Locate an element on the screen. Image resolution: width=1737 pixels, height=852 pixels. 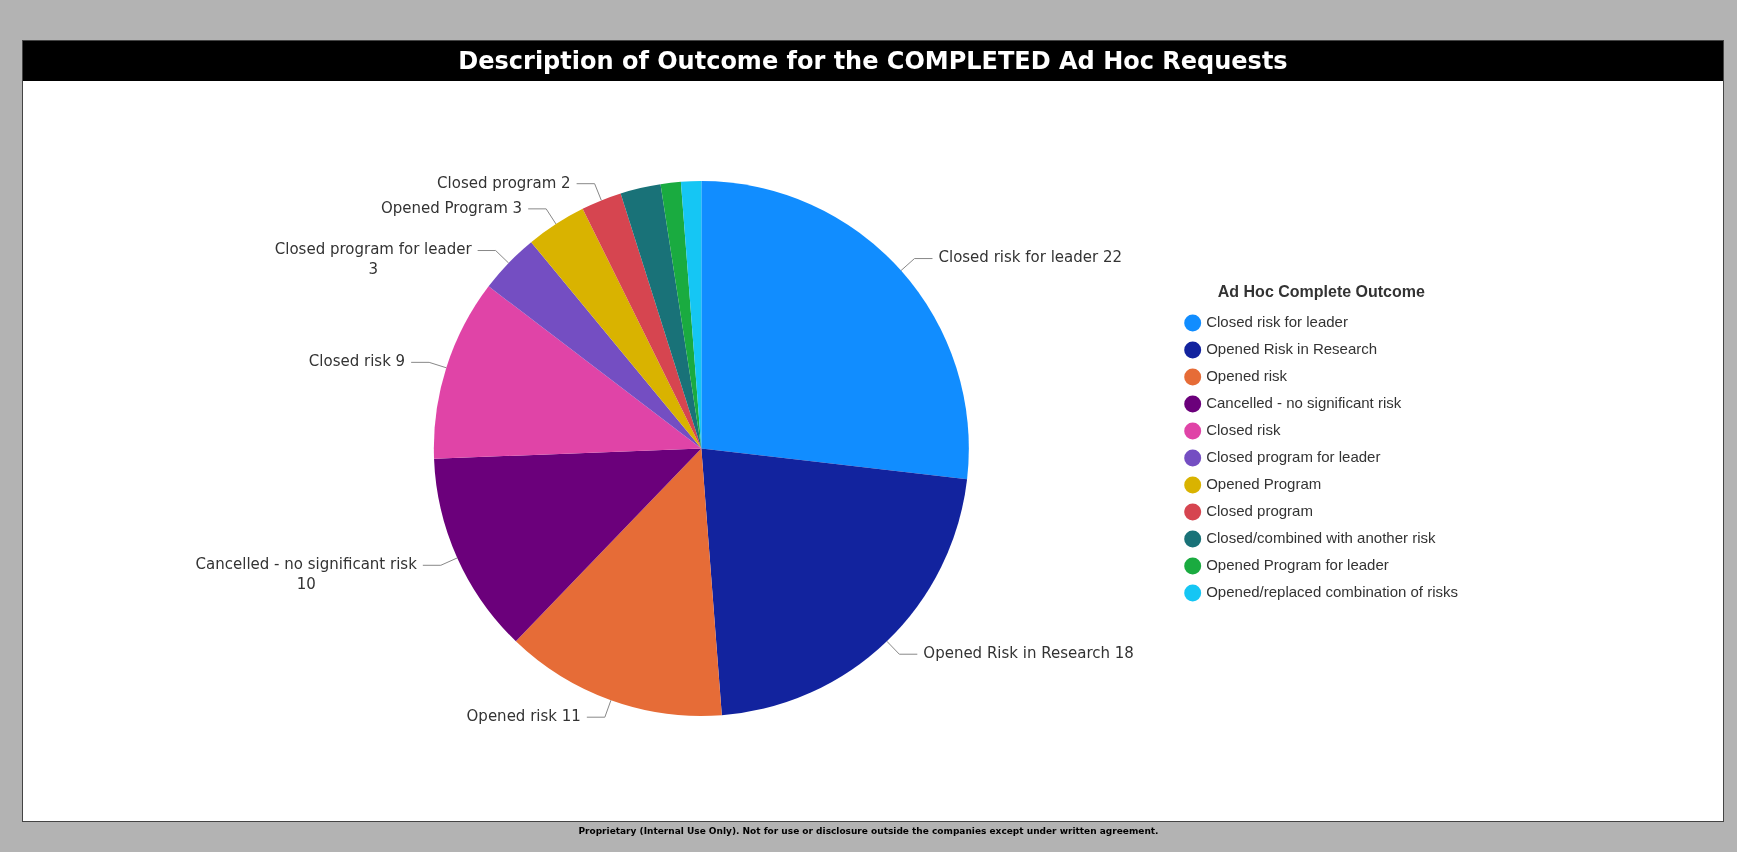
legend-label: Closed/combined with another risk is located at coordinates (1321, 538).